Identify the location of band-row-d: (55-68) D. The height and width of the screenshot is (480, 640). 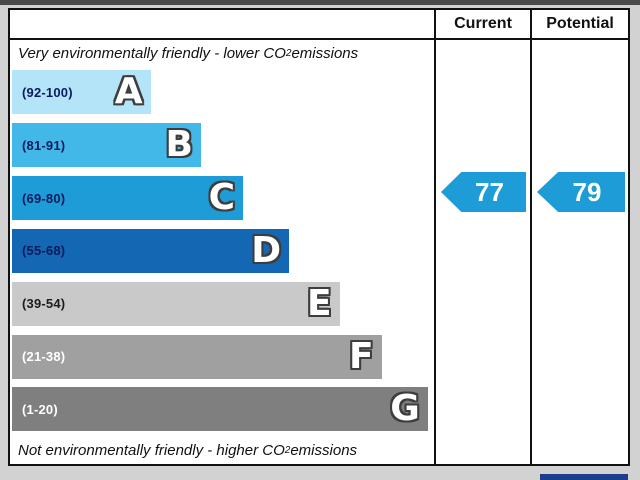
(222, 250).